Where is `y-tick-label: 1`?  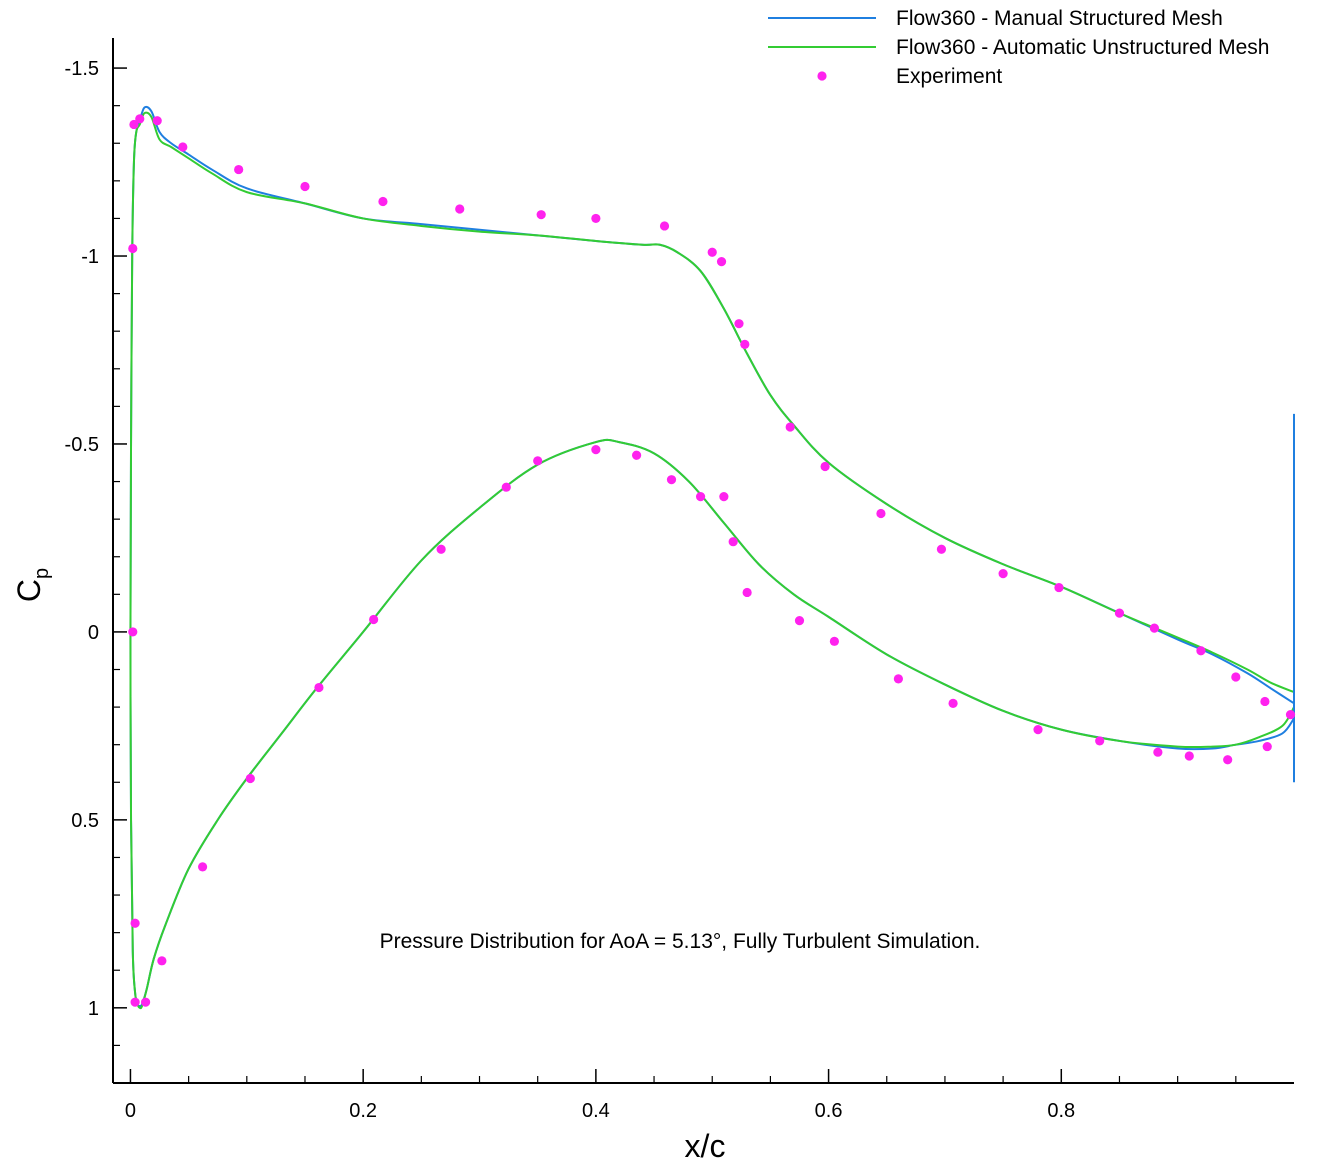 y-tick-label: 1 is located at coordinates (93, 1009).